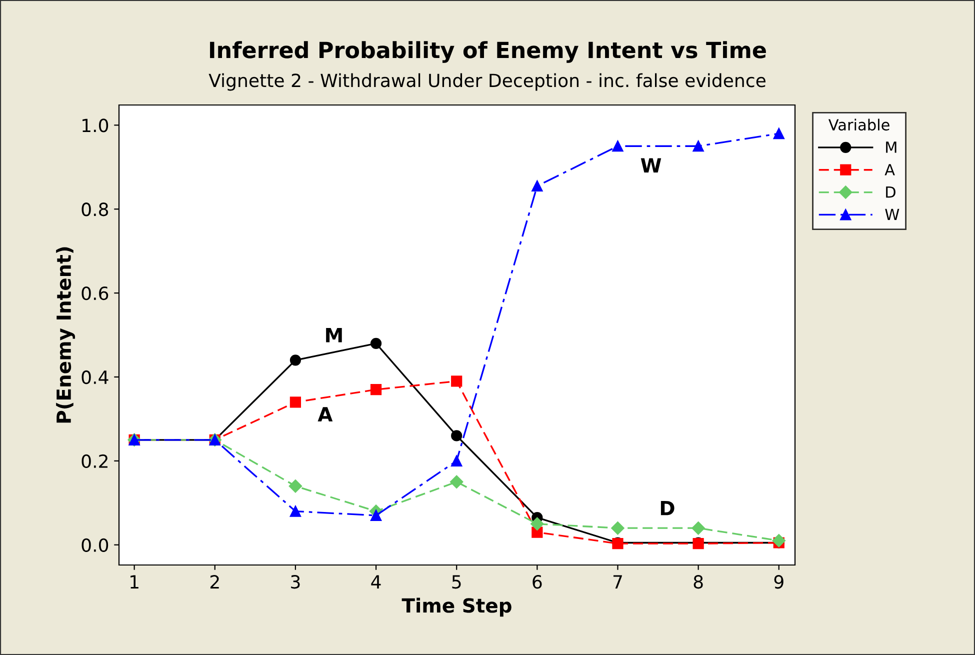 The width and height of the screenshot is (975, 655). I want to click on legend-label: M, so click(891, 147).